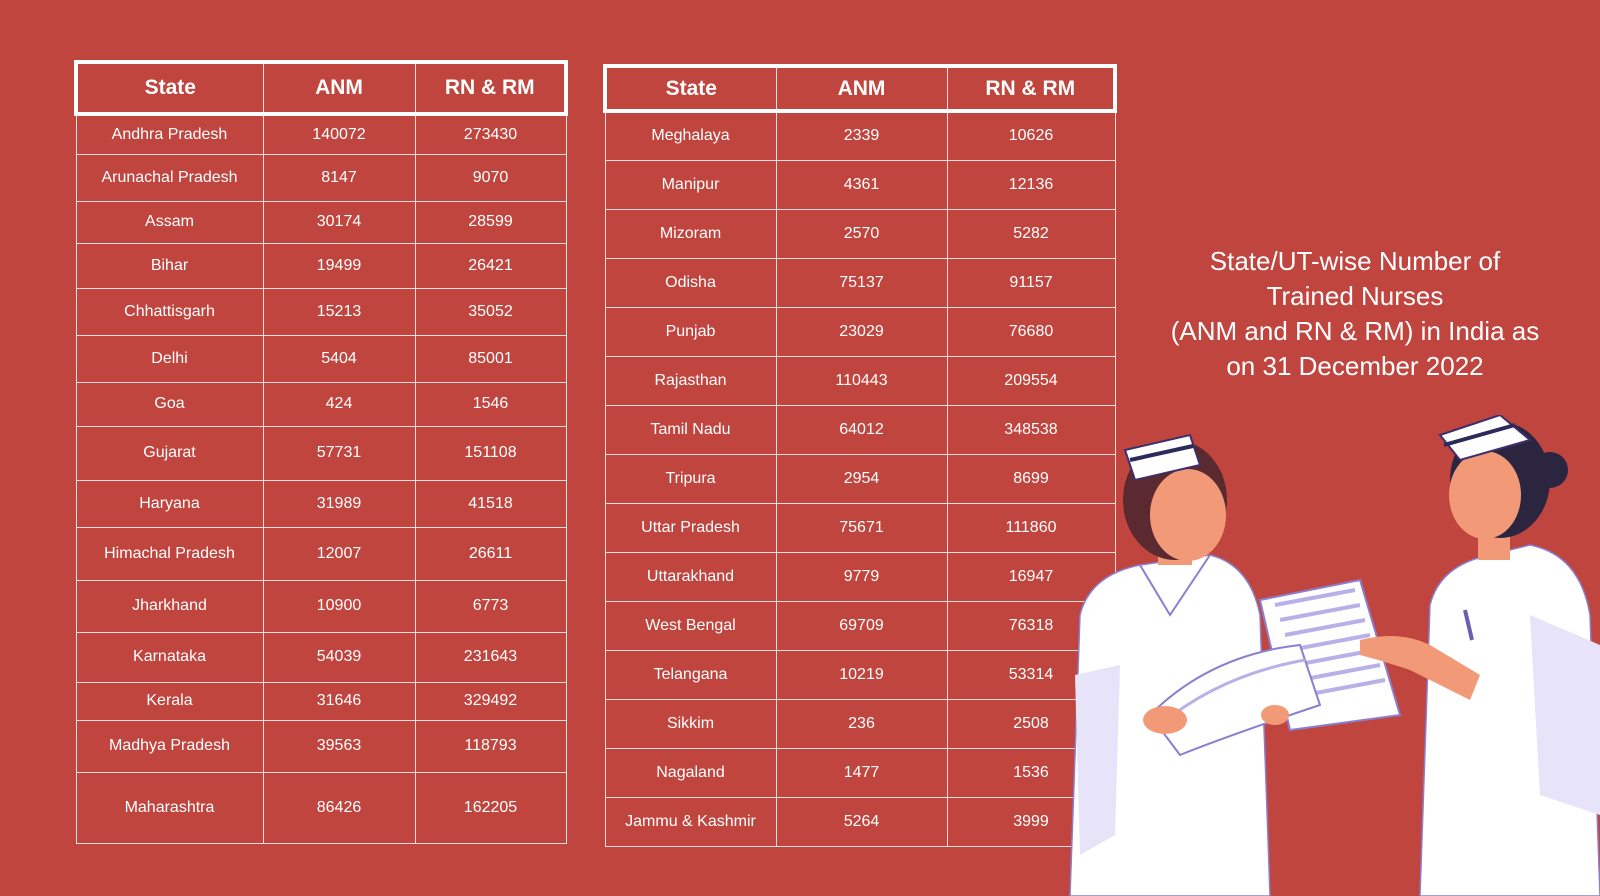 This screenshot has height=896, width=1600. I want to click on state-name-cell: West Bengal, so click(690, 625).